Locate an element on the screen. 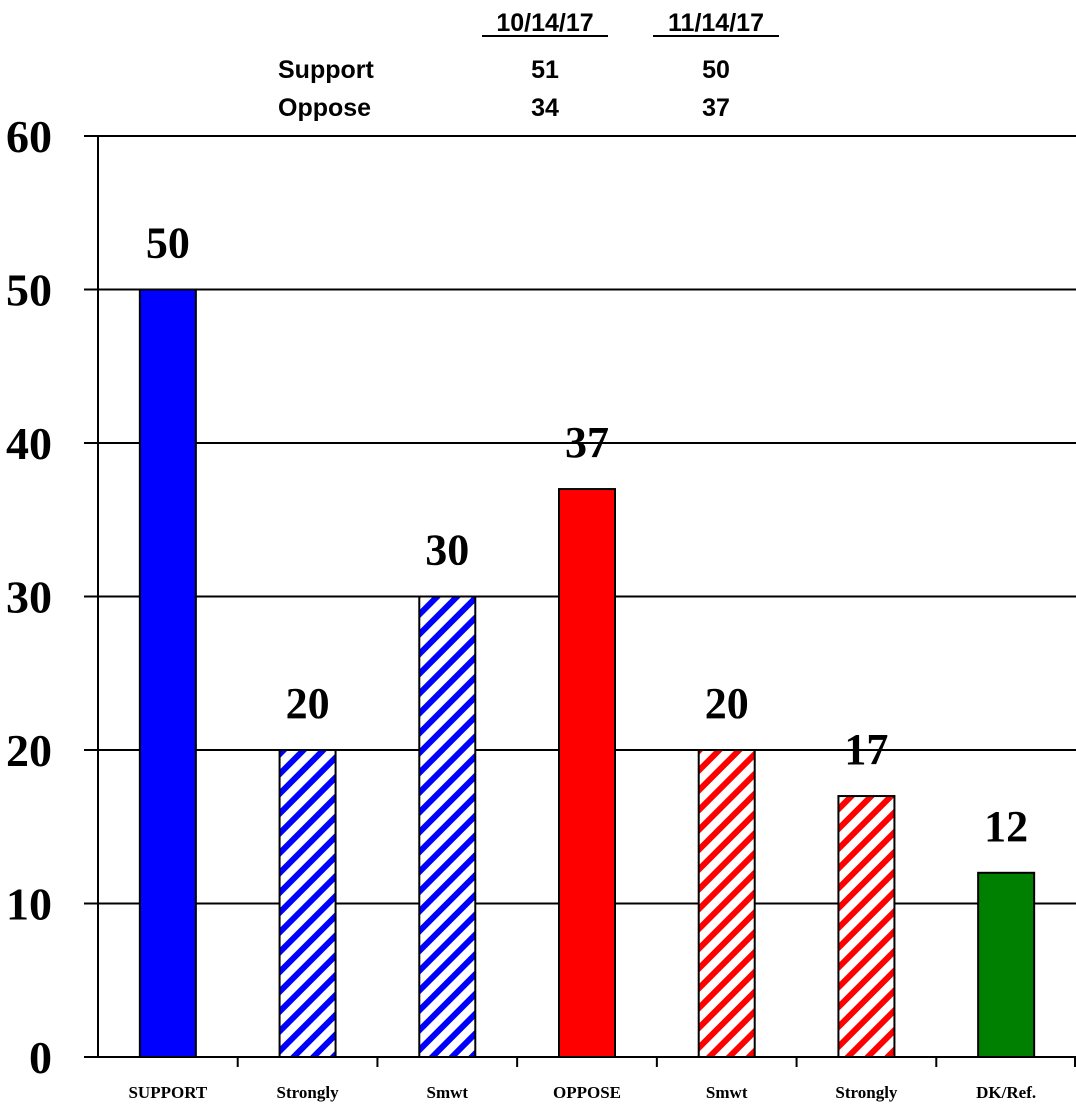 This screenshot has height=1112, width=1076. summary-value: 50 is located at coordinates (716, 70).